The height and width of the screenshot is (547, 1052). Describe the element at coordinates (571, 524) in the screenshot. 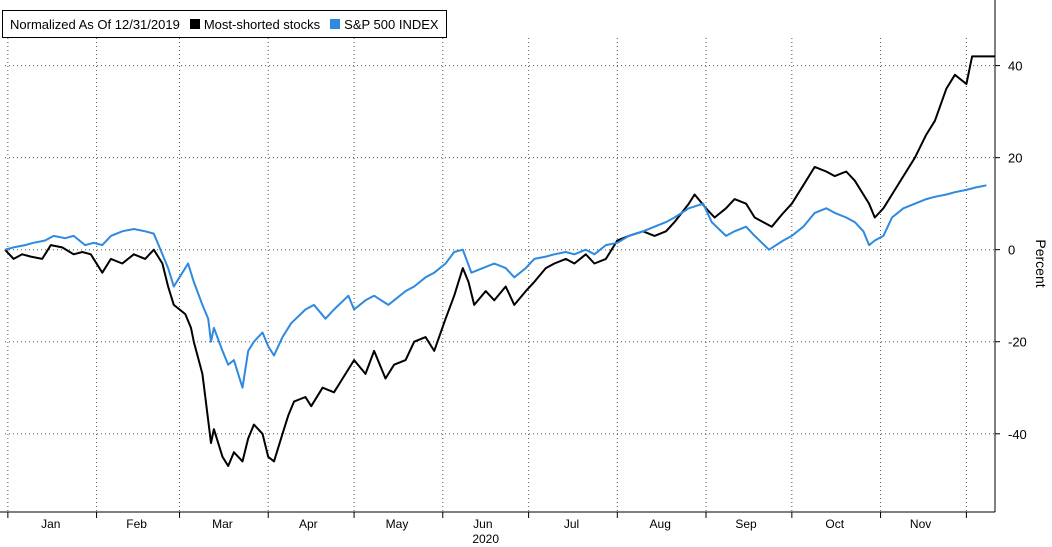

I see `x-tick-label: Jul` at that location.